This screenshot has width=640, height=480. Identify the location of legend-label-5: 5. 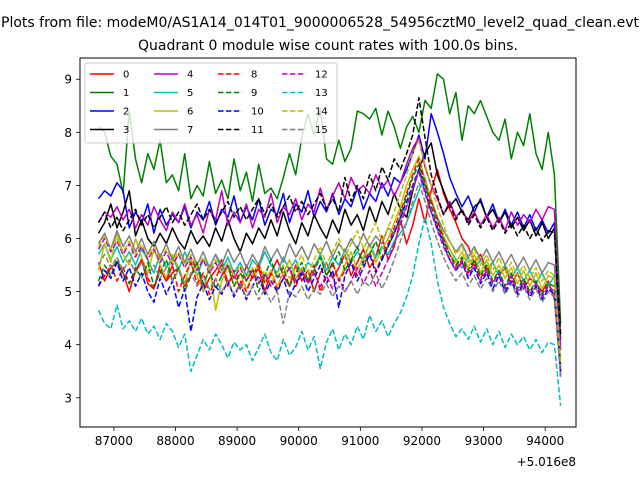
(190, 93).